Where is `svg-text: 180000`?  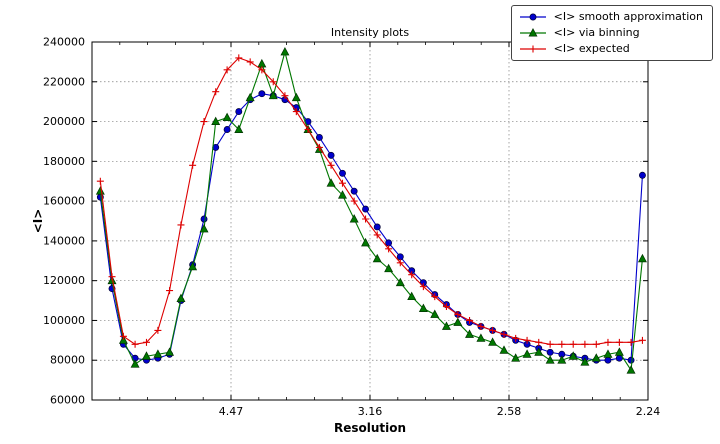 svg-text: 180000 is located at coordinates (64, 161).